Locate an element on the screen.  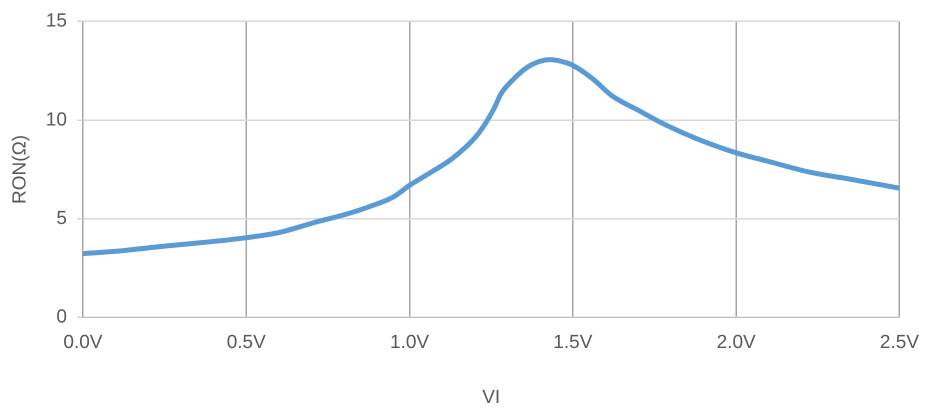
x-axis-title: VI is located at coordinates (491, 397).